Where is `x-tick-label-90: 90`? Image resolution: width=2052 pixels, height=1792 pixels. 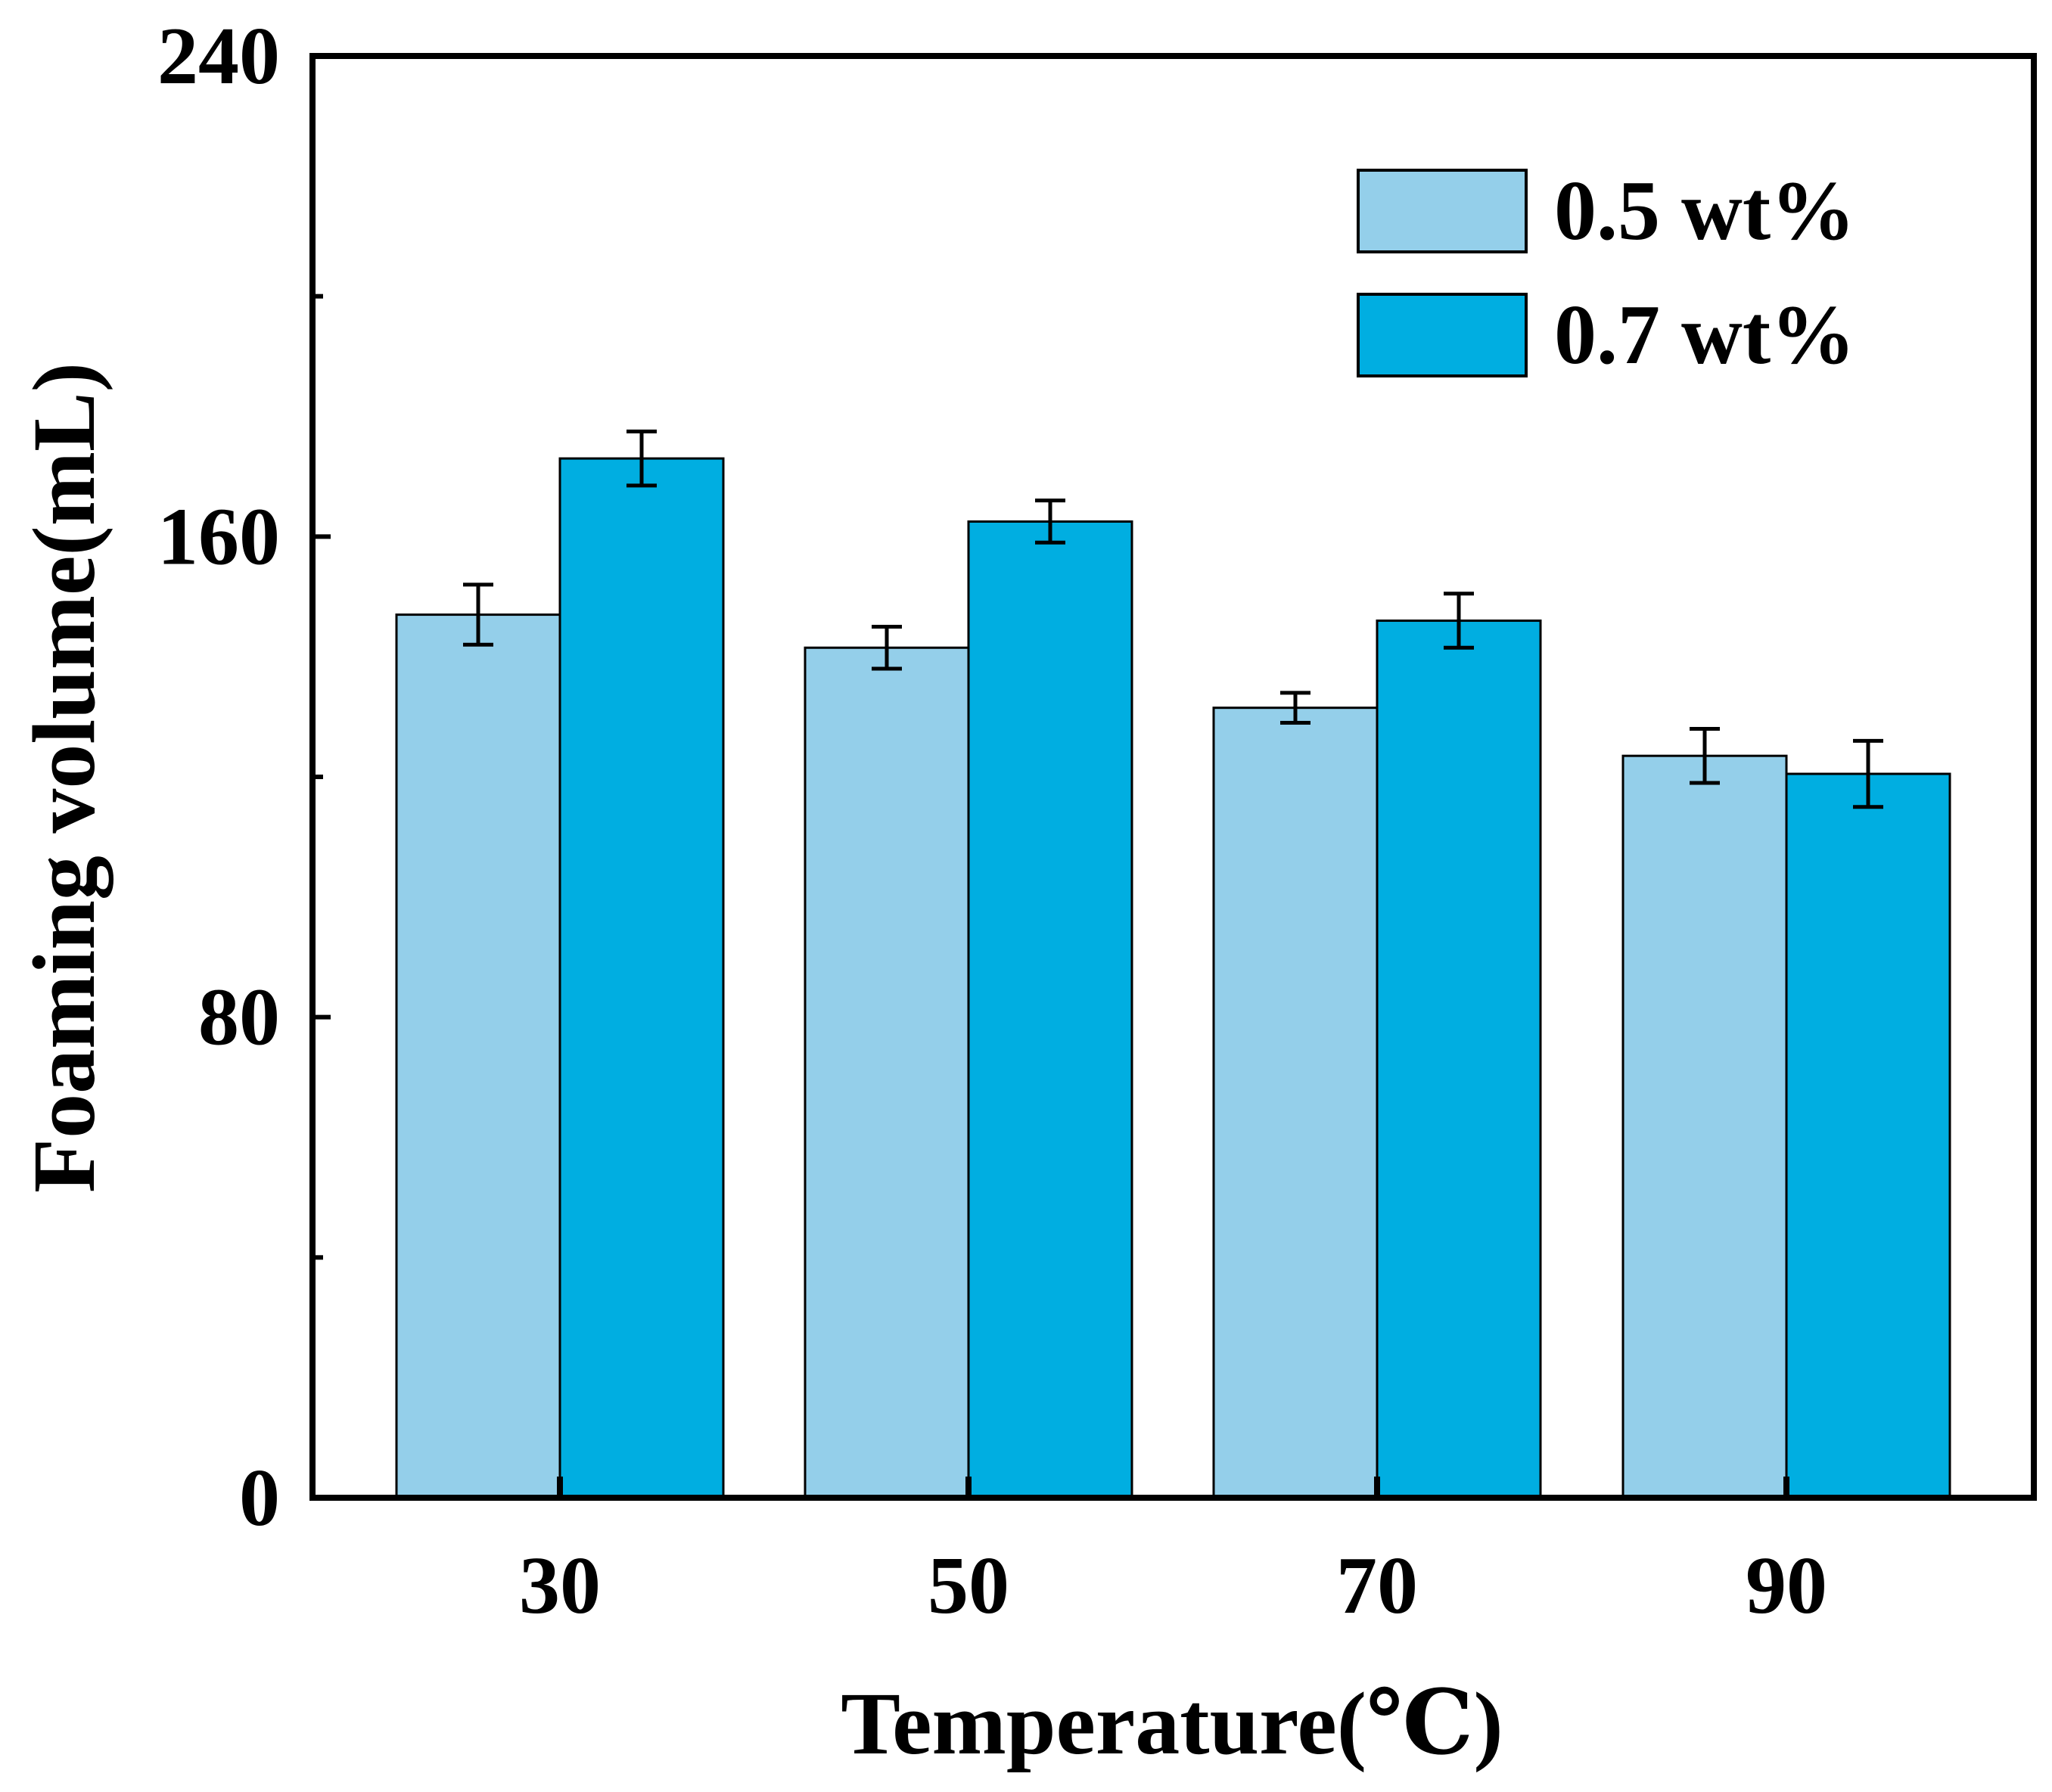
x-tick-label-90: 90 is located at coordinates (1786, 1586).